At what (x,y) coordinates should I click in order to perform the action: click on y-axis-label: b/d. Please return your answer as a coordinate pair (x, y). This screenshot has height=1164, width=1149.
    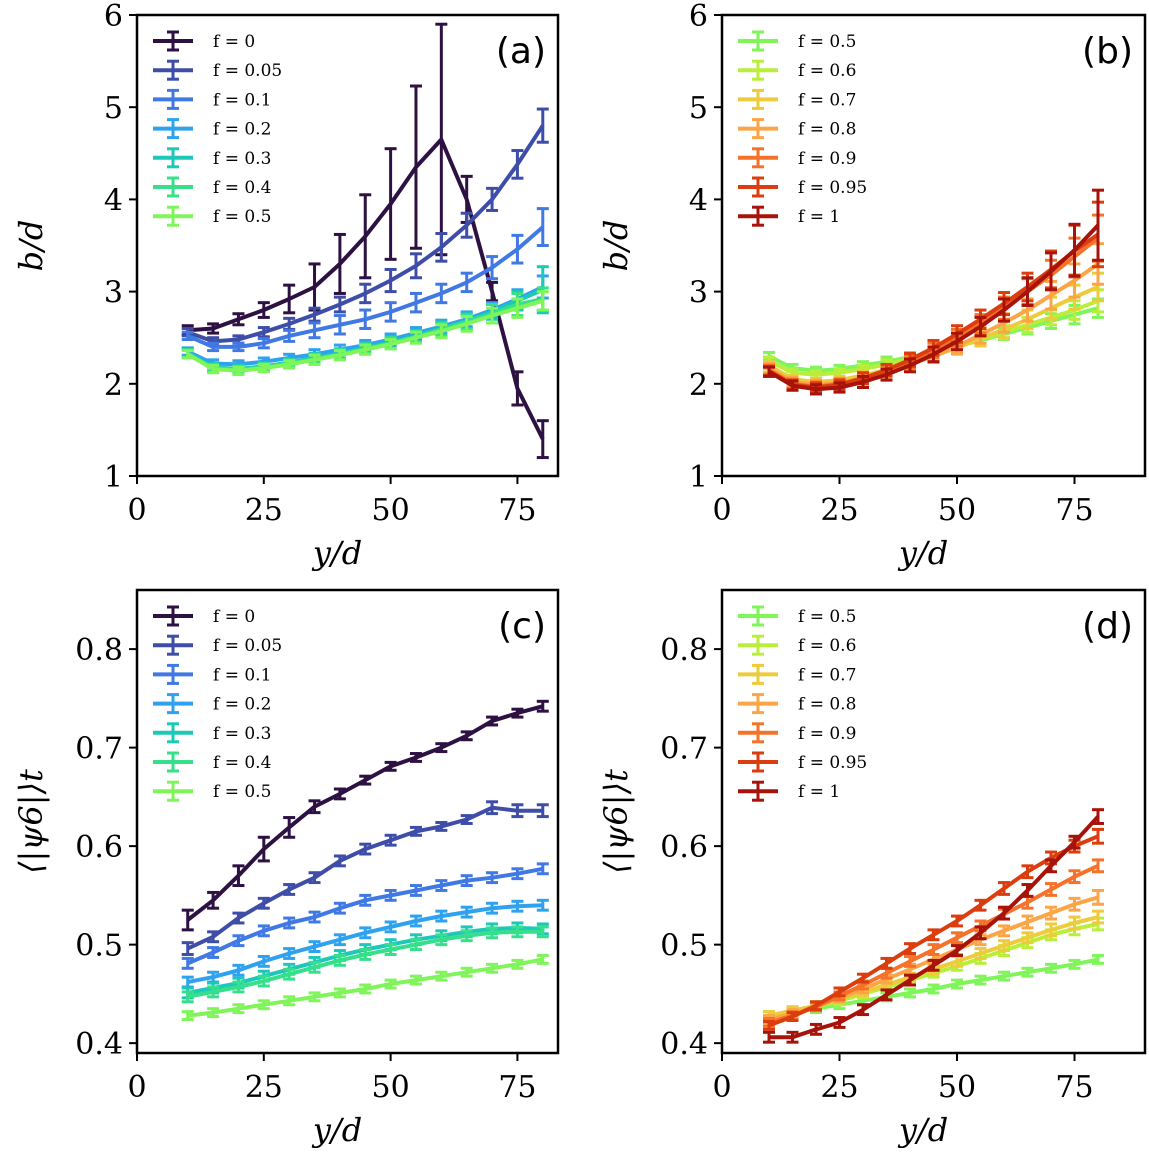
    Looking at the image, I should click on (31, 246).